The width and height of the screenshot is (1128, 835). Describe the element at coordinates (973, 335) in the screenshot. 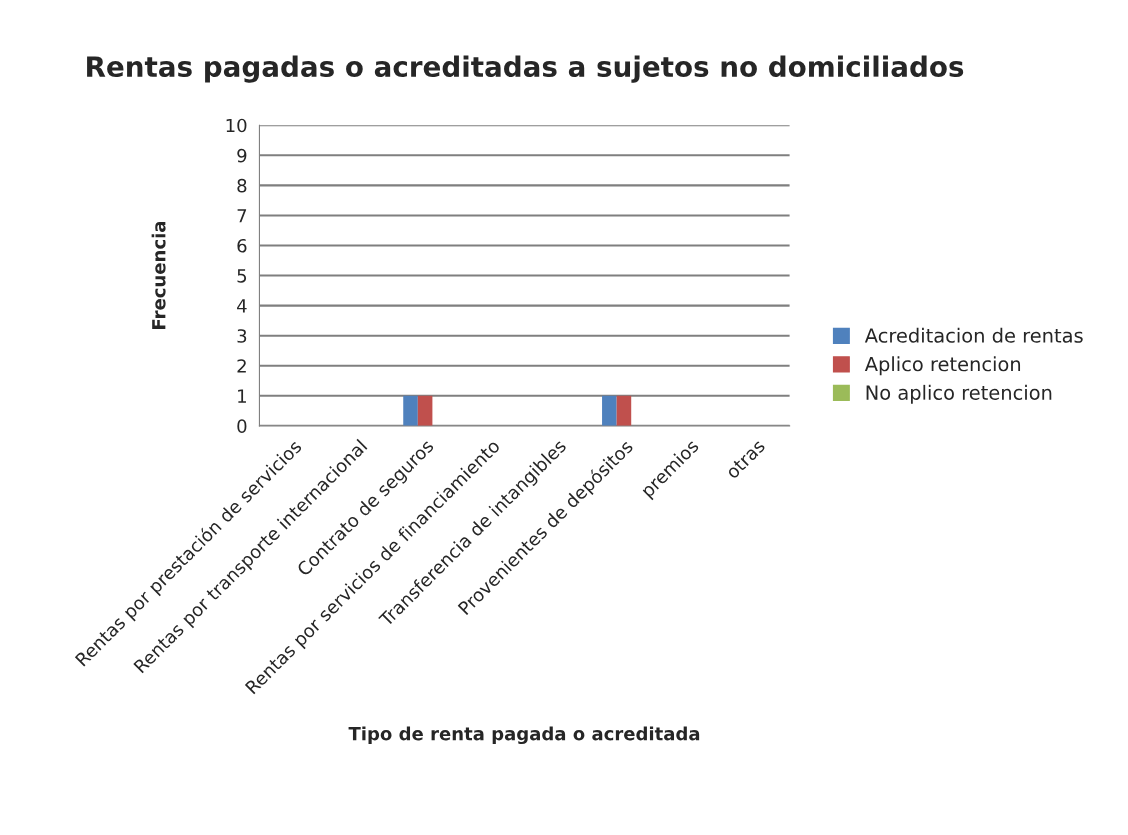

I see `legend-label: Acreditacion de rentas` at that location.